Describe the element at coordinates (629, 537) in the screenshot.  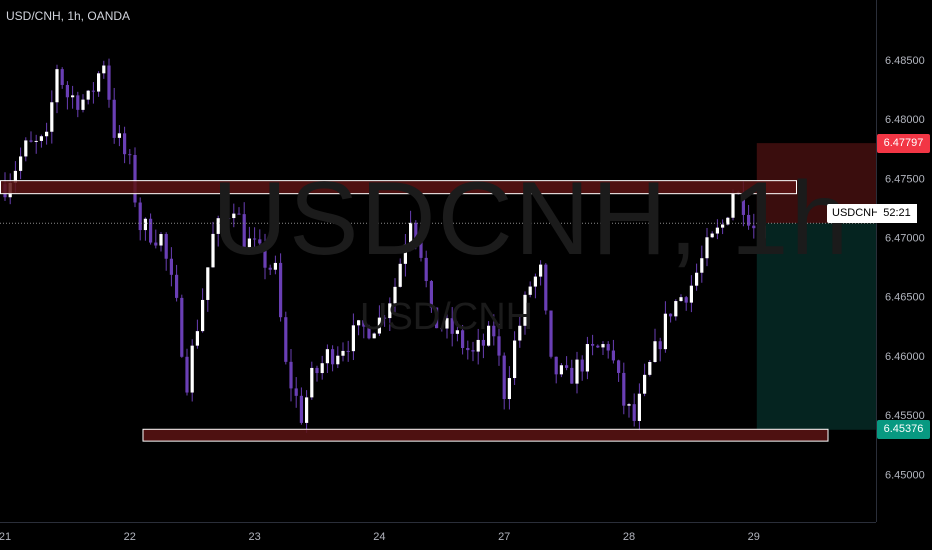
I see `time-tick-label: 28` at that location.